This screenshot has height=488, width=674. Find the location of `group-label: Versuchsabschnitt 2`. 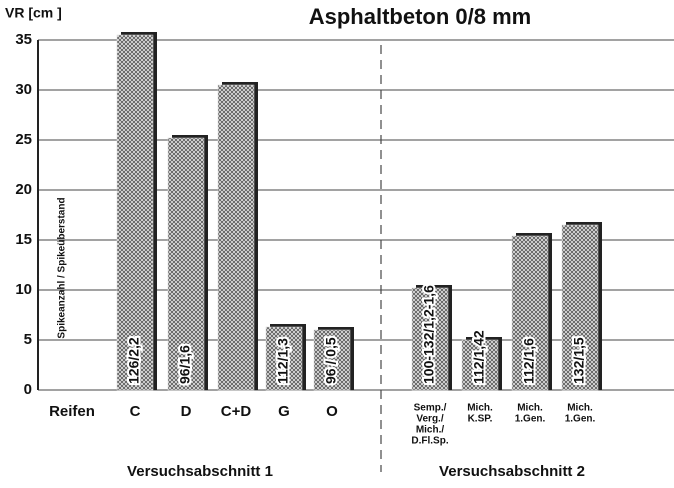

group-label: Versuchsabschnitt 2 is located at coordinates (512, 471).